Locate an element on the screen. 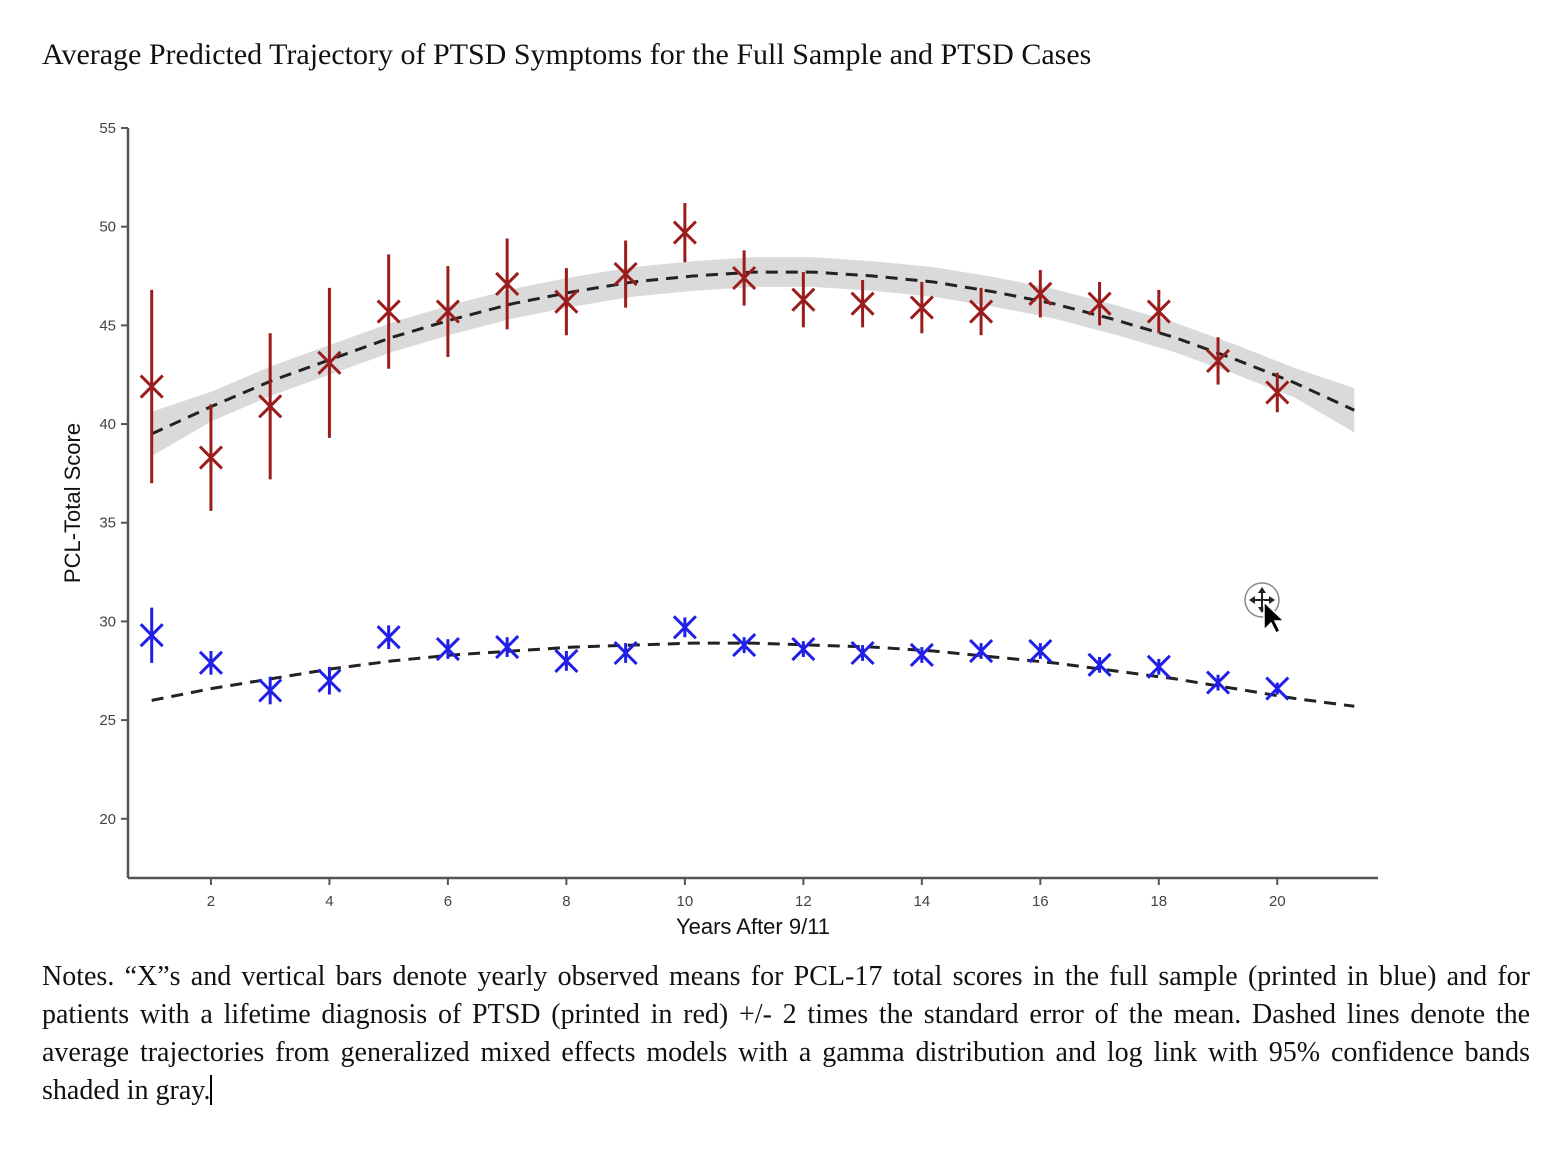 The image size is (1550, 1150). x-tick-label: 14 is located at coordinates (921, 901).